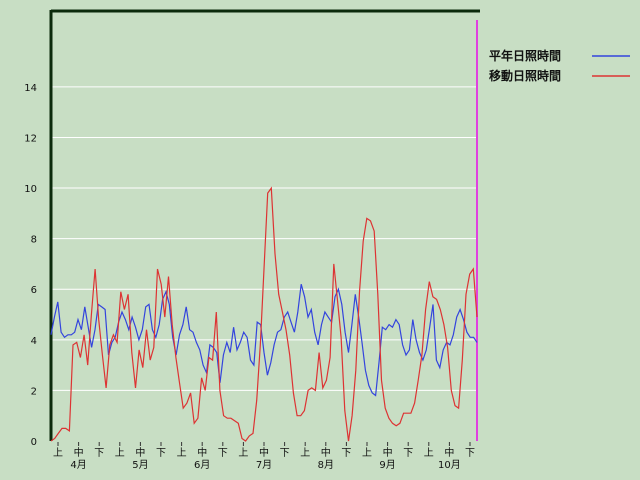 The image size is (640, 480). Describe the element at coordinates (525, 75) in the screenshot. I see `legend-label-2: 移動日照時間` at that location.